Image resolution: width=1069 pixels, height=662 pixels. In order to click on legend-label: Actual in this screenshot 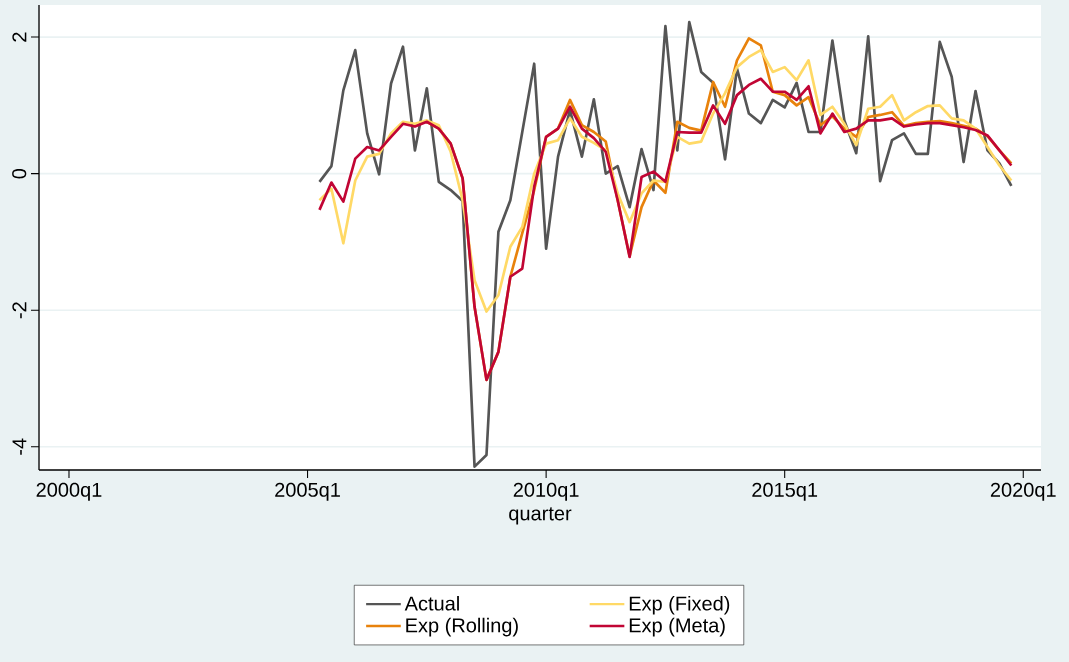, I will do `click(431, 603)`.